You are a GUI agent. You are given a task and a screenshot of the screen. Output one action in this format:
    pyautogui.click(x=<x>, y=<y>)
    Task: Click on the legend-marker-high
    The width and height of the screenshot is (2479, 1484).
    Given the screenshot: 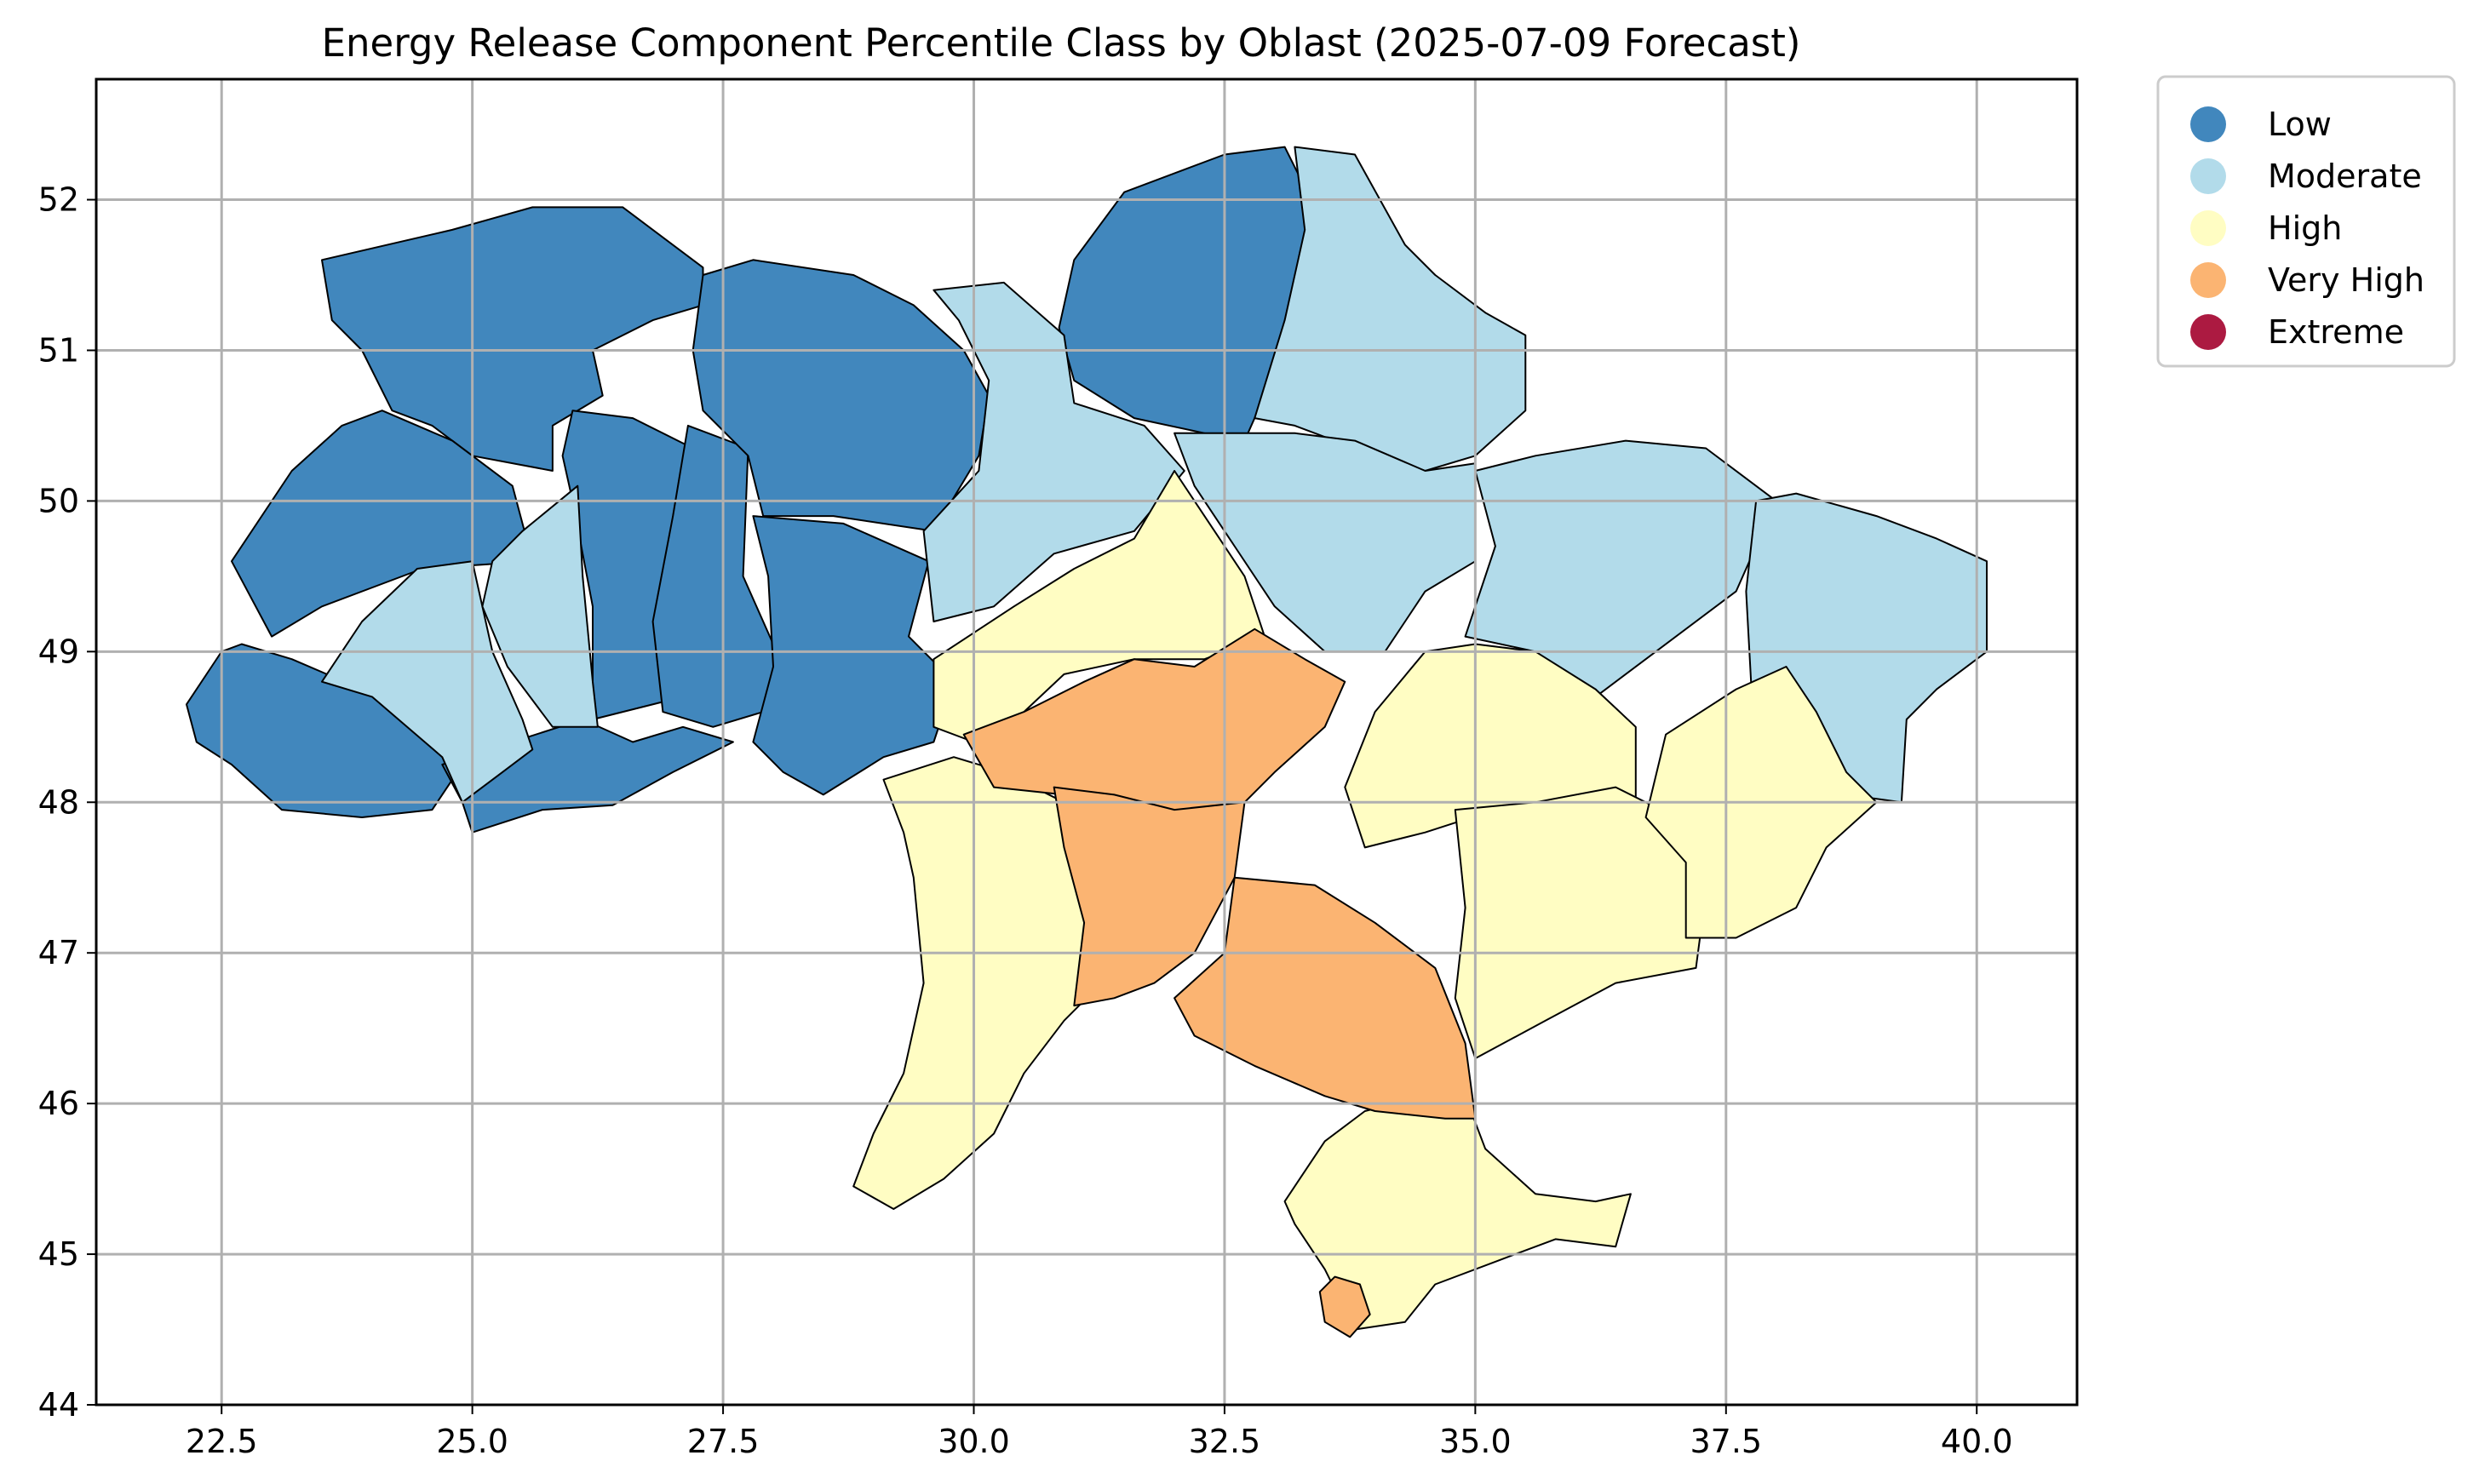 What is the action you would take?
    pyautogui.click(x=2208, y=228)
    